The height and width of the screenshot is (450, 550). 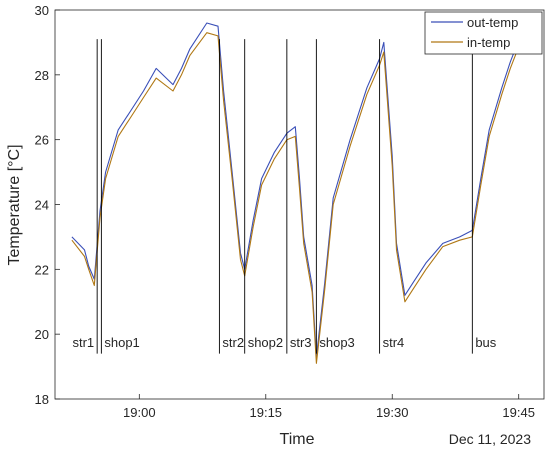 What do you see at coordinates (42, 75) in the screenshot?
I see `y-tick-label: 28` at bounding box center [42, 75].